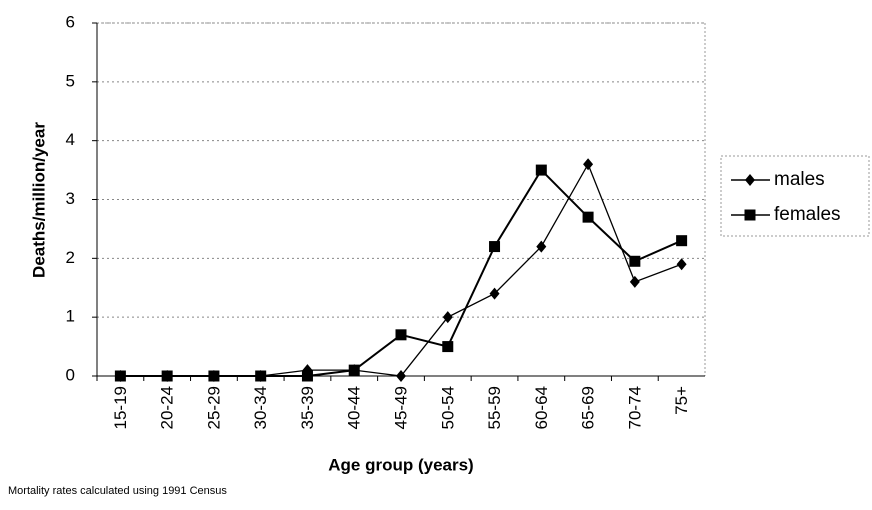 The image size is (872, 510). Describe the element at coordinates (70, 374) in the screenshot. I see `y-tick-label: 0` at that location.